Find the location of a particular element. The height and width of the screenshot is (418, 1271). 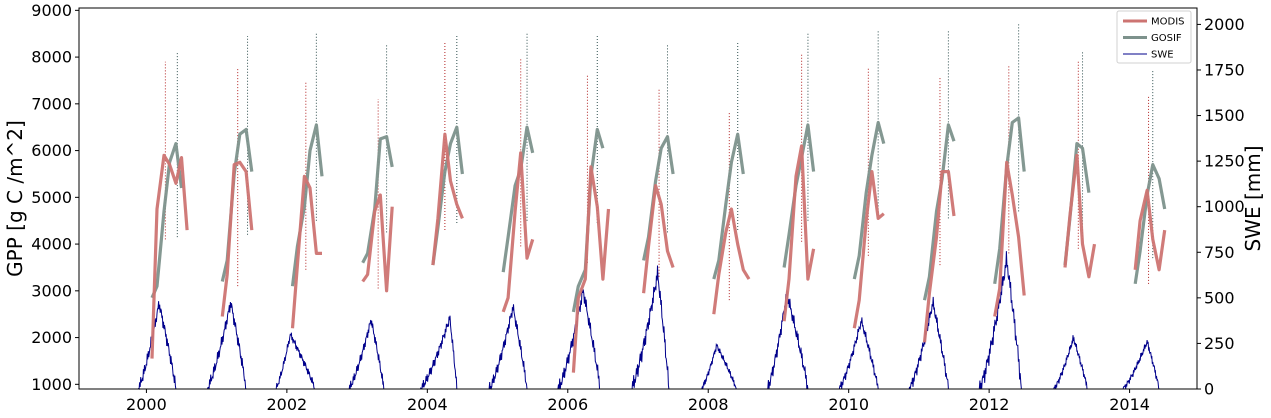

swe-season-2005 is located at coordinates (508, 347).